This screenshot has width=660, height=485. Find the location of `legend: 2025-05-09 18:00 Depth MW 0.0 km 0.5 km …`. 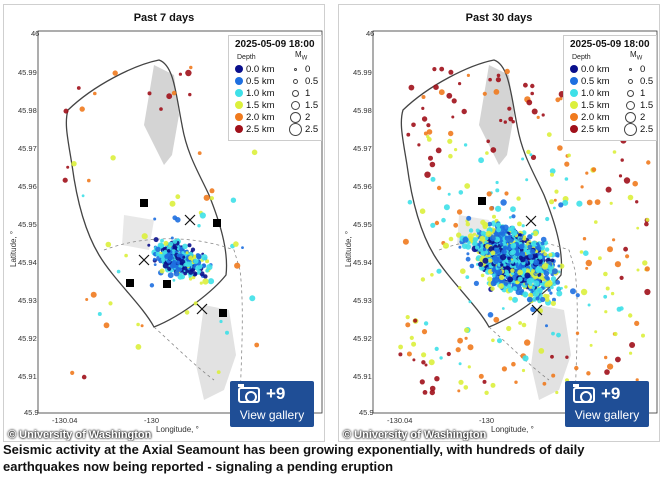

legend: 2025-05-09 18:00 Depth MW 0.0 km 0.5 km … is located at coordinates (275, 88).